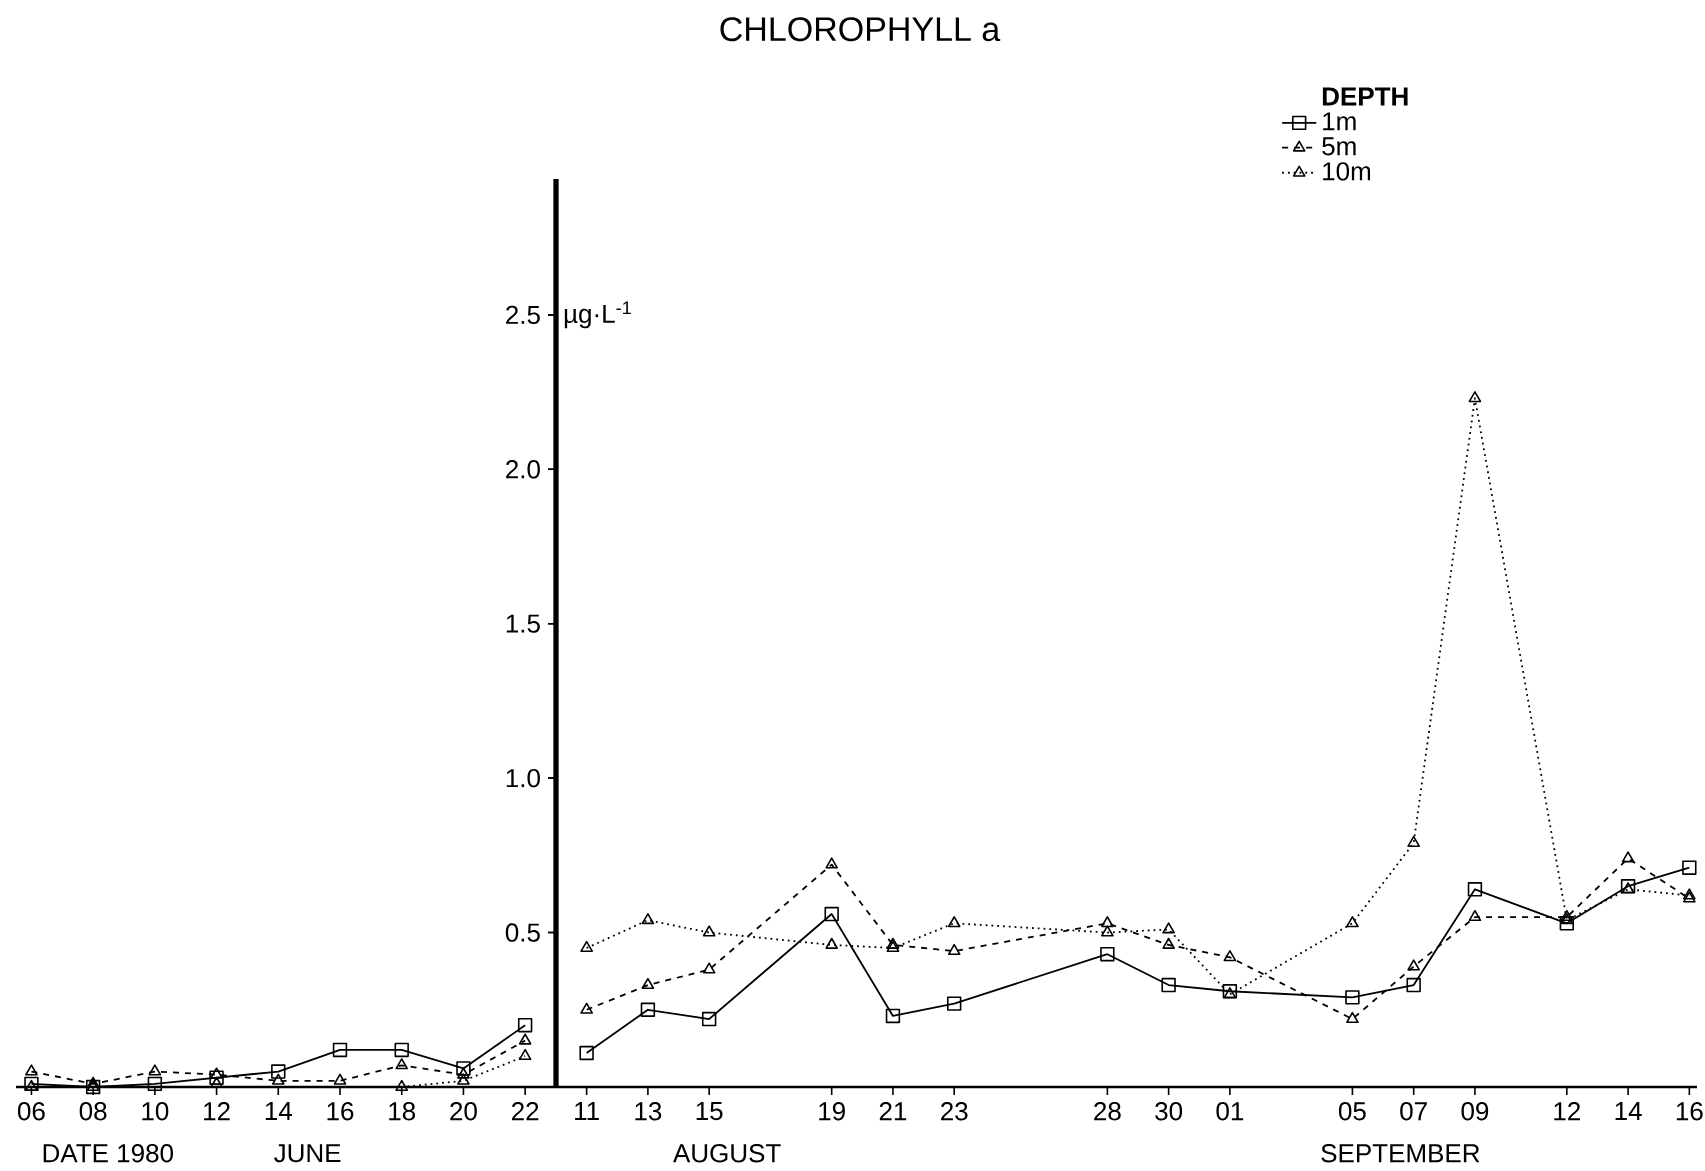  Describe the element at coordinates (893, 1111) in the screenshot. I see `x-tick-label: 21` at that location.